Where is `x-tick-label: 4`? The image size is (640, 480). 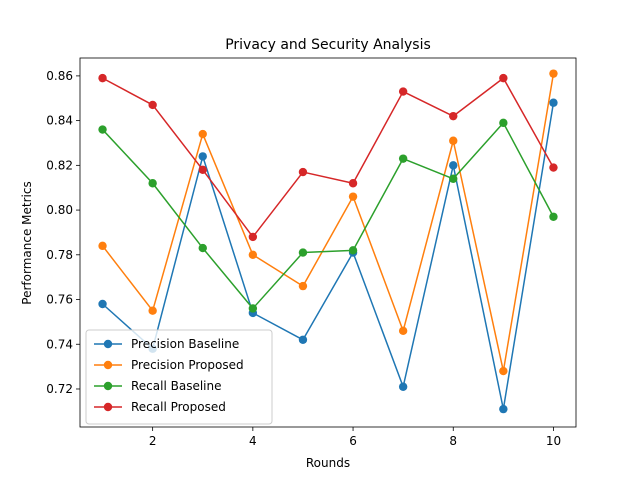 x-tick-label: 4 is located at coordinates (253, 441).